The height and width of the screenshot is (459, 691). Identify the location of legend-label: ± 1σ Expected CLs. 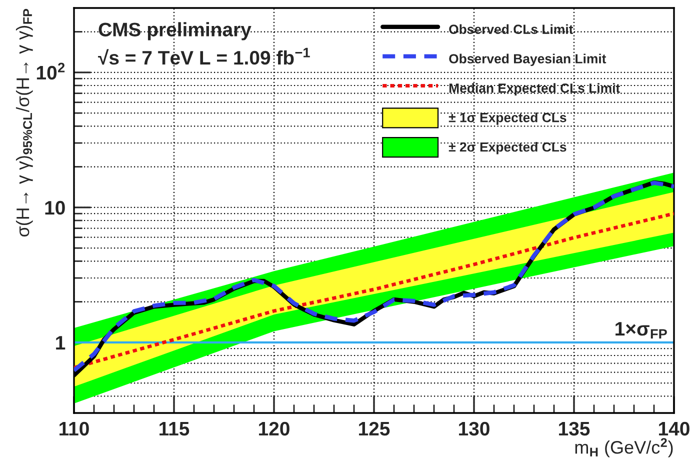
(507, 118).